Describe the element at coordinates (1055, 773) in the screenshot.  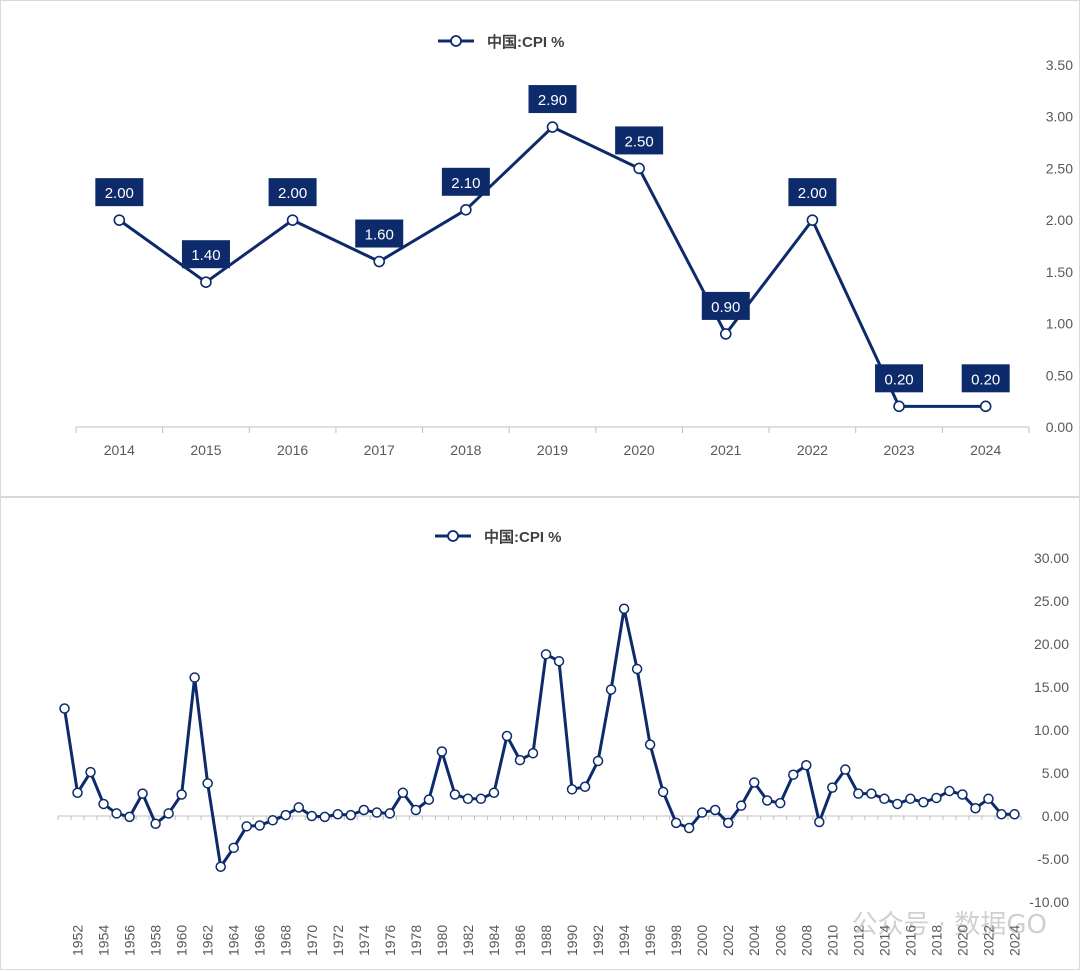
I see `y-tick-label: 5.00` at that location.